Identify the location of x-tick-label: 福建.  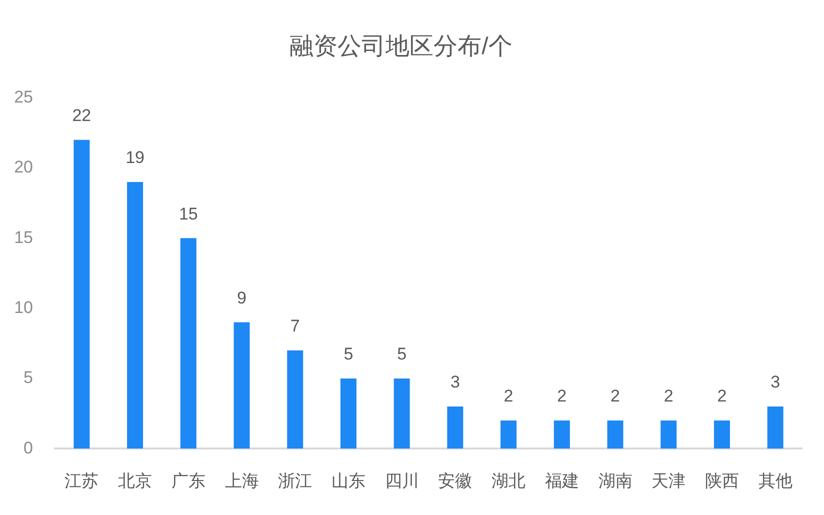
(561, 480).